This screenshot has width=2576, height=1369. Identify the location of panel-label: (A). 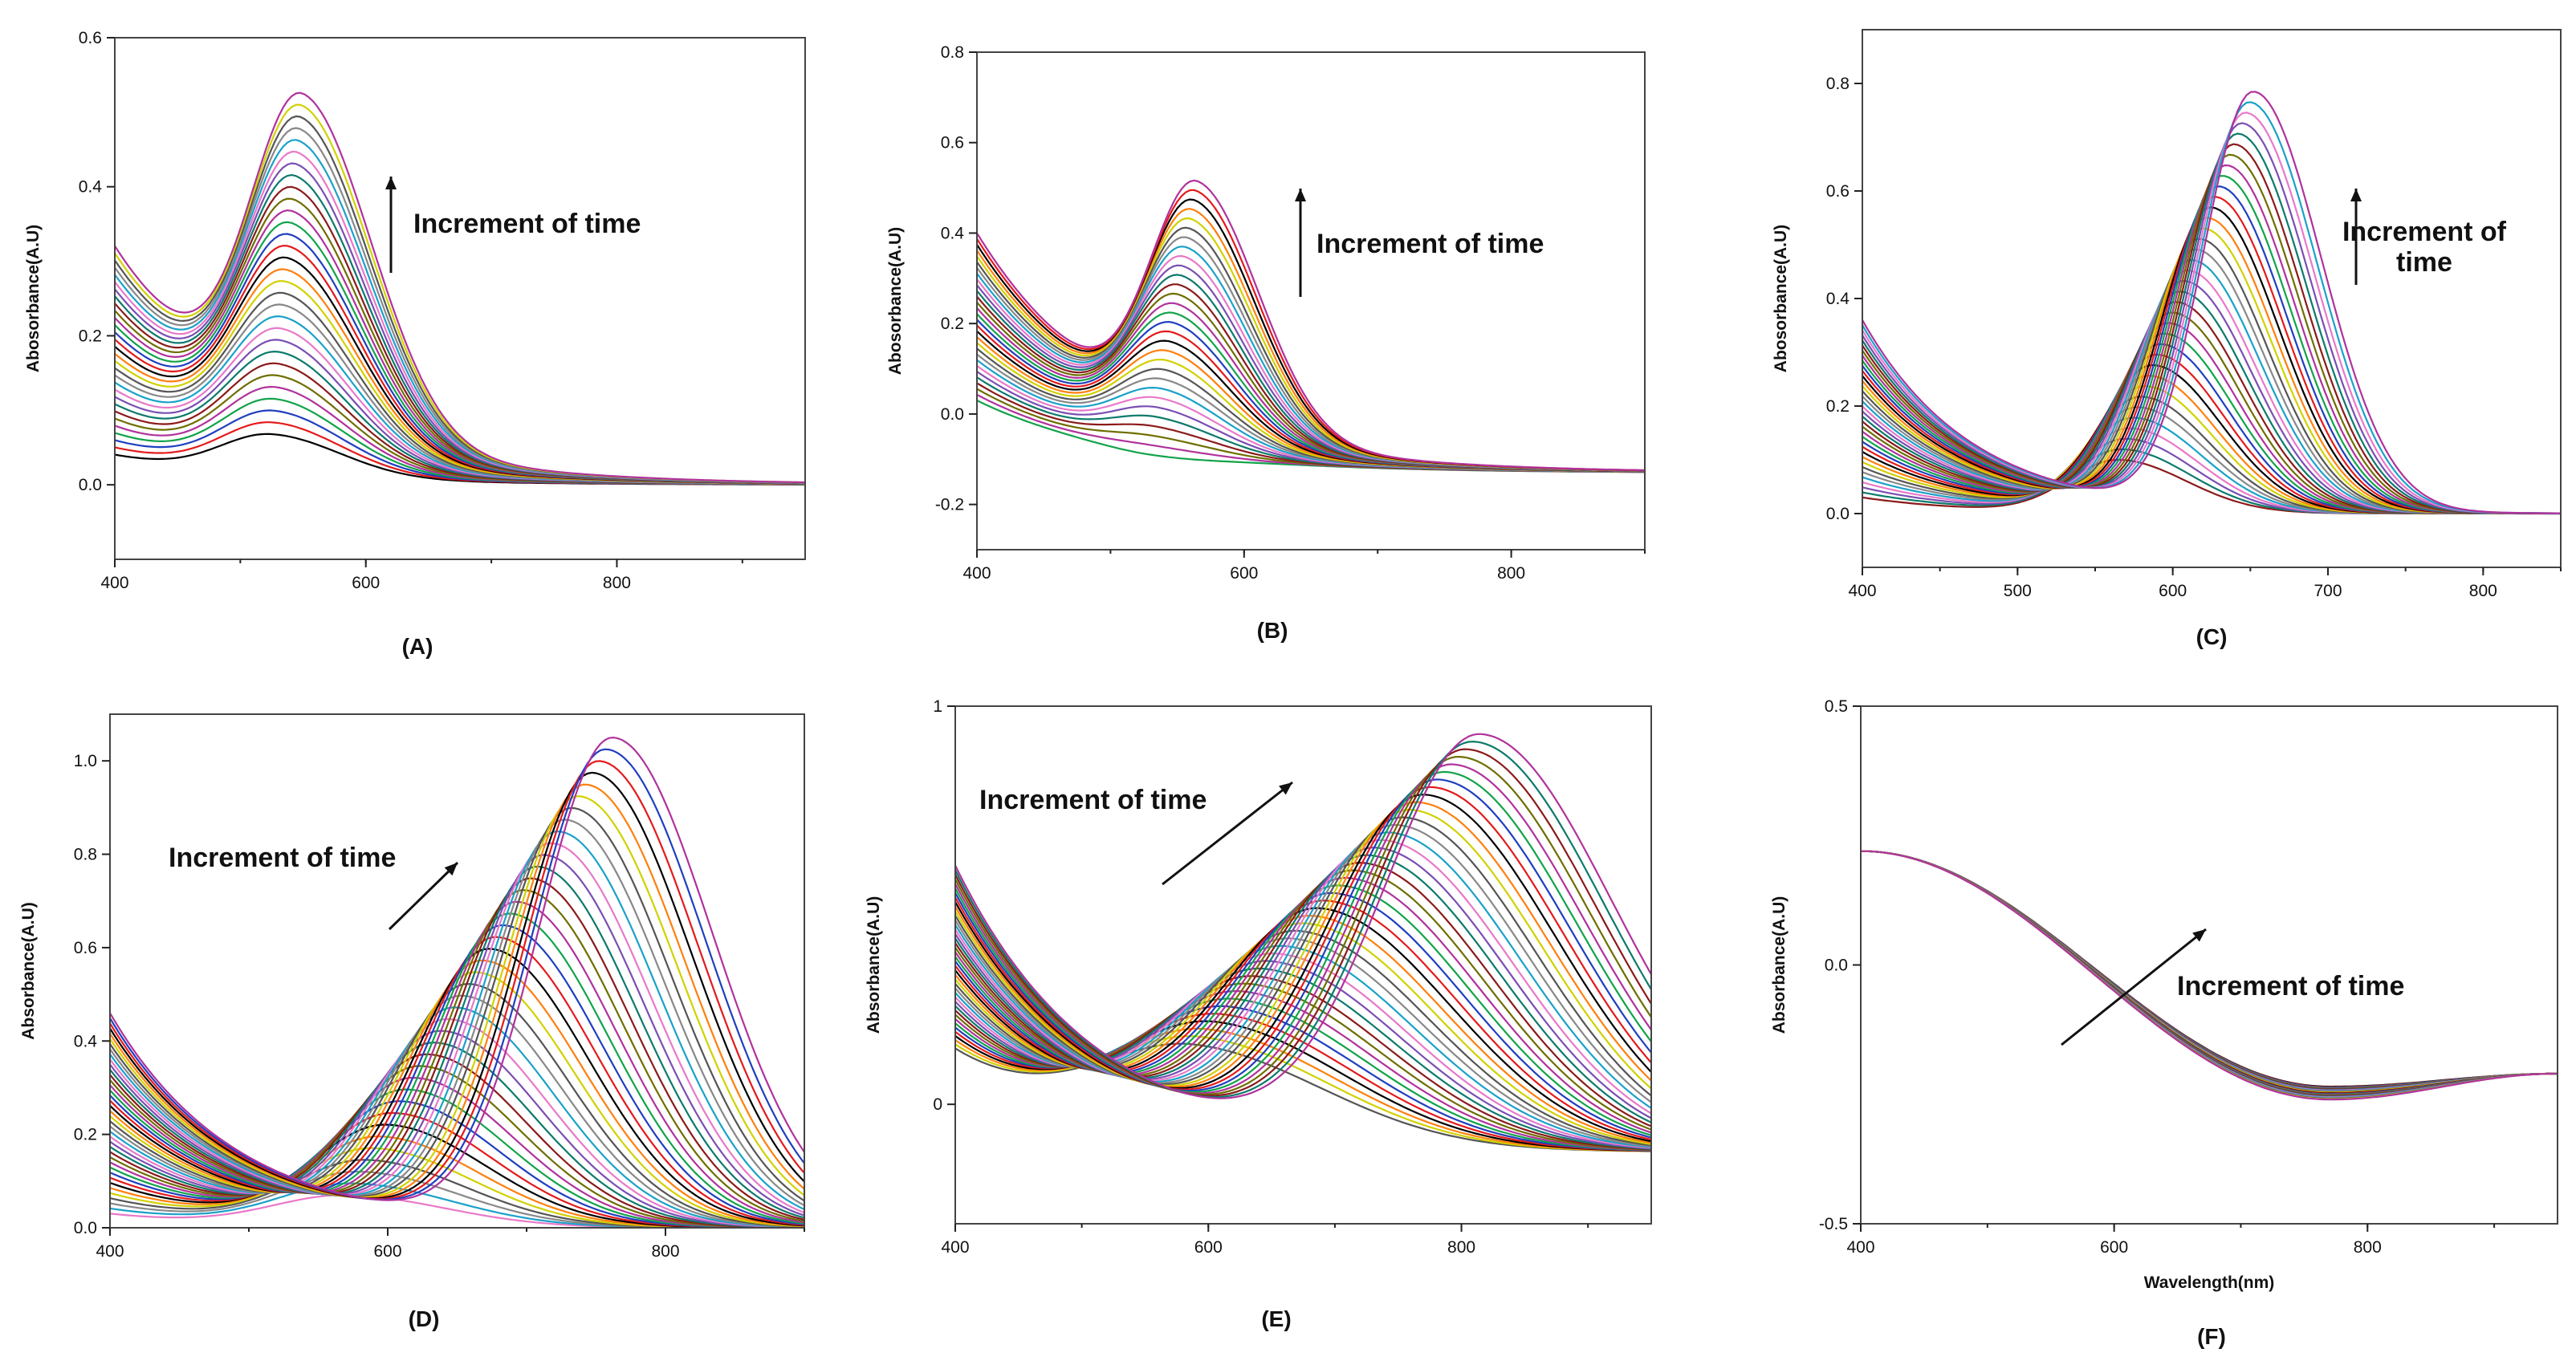
(417, 646).